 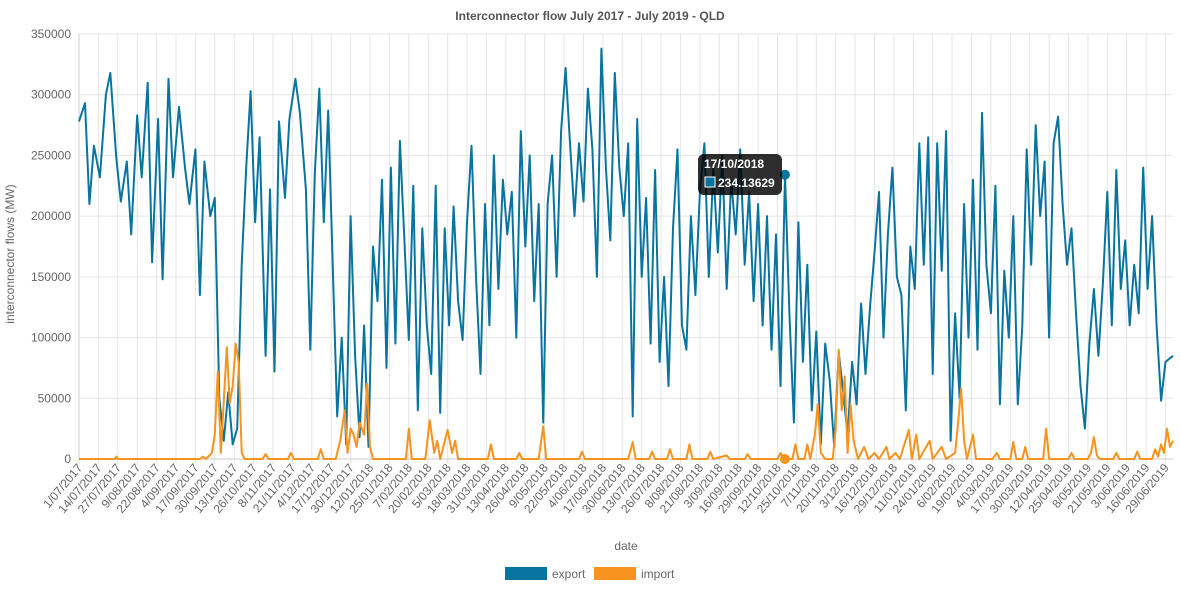 What do you see at coordinates (526, 573) in the screenshot?
I see `legend-swatch-export` at bounding box center [526, 573].